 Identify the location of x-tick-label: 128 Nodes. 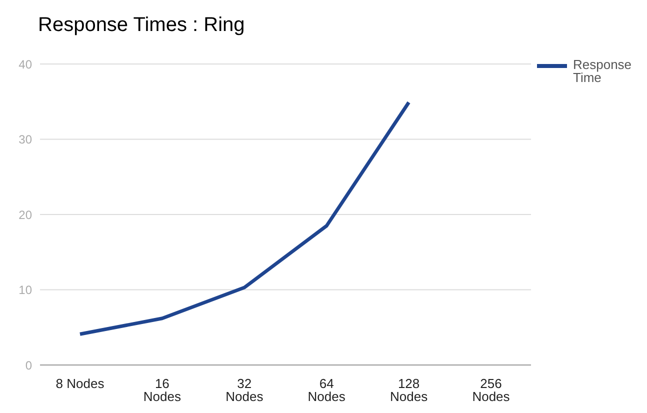
(409, 390).